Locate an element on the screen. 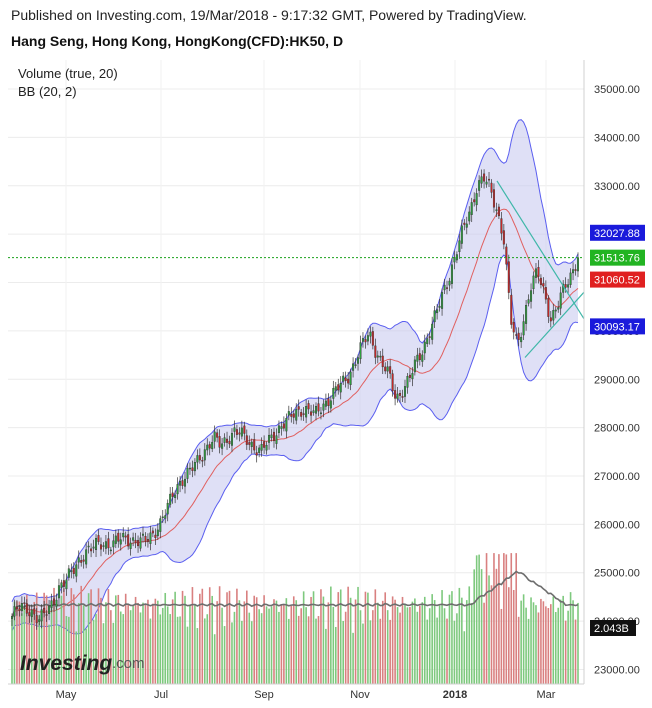 Image resolution: width=652 pixels, height=708 pixels. price-badge is located at coordinates (617, 326).